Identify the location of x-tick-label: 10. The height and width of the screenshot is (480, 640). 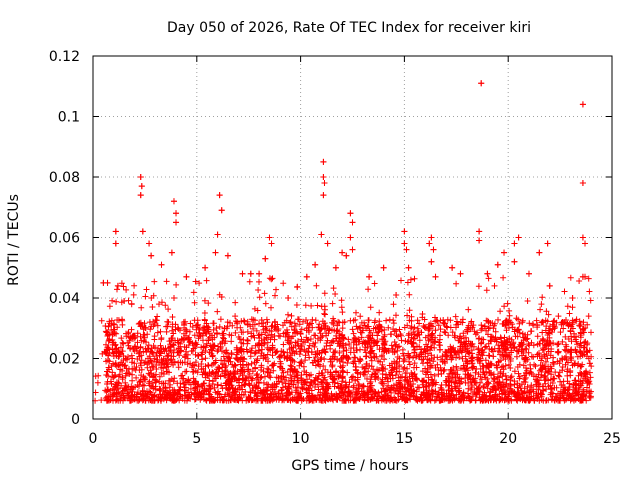
(301, 439).